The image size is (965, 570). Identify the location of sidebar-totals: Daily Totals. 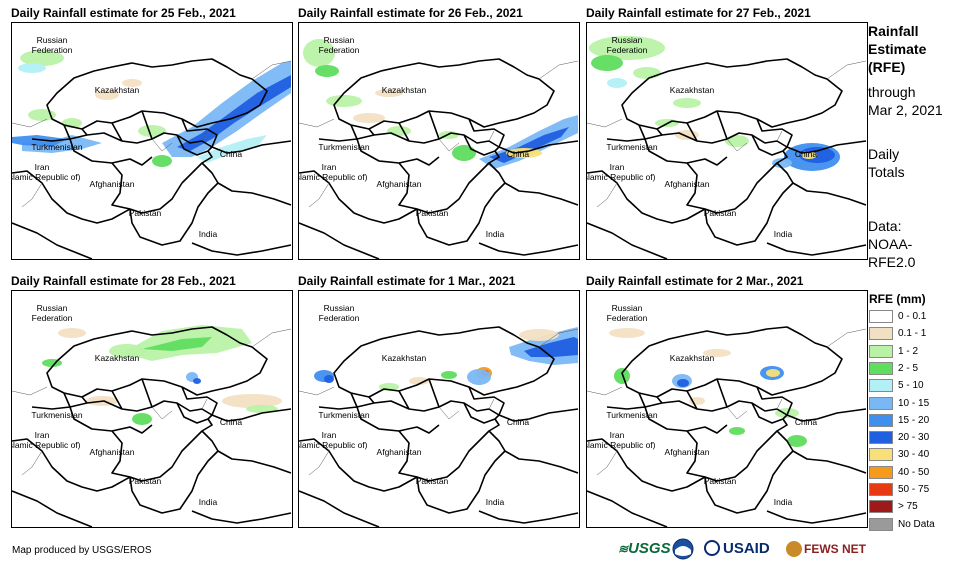
(886, 163).